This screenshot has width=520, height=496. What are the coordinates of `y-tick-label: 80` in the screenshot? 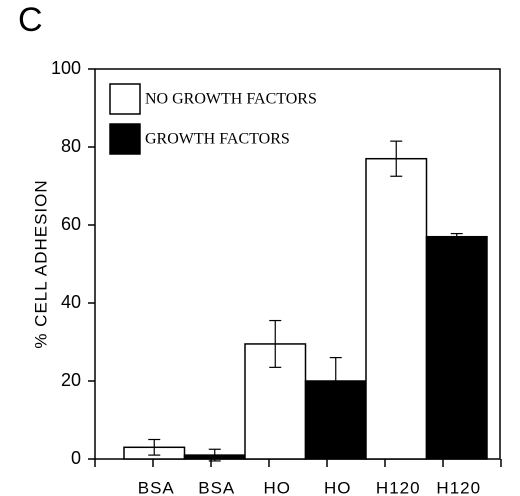 It's located at (71, 146).